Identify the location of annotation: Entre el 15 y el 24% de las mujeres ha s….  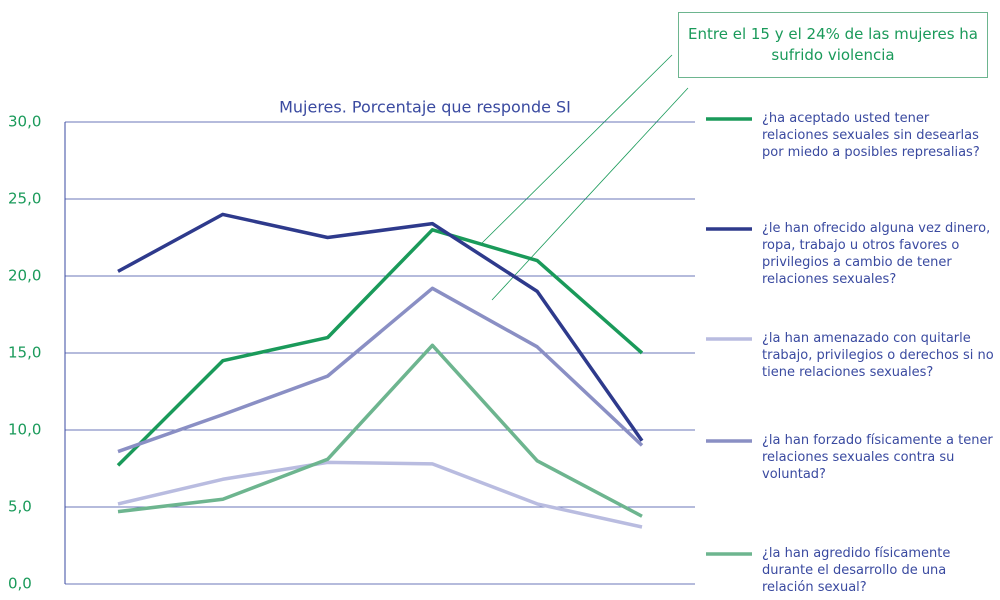
(833, 45).